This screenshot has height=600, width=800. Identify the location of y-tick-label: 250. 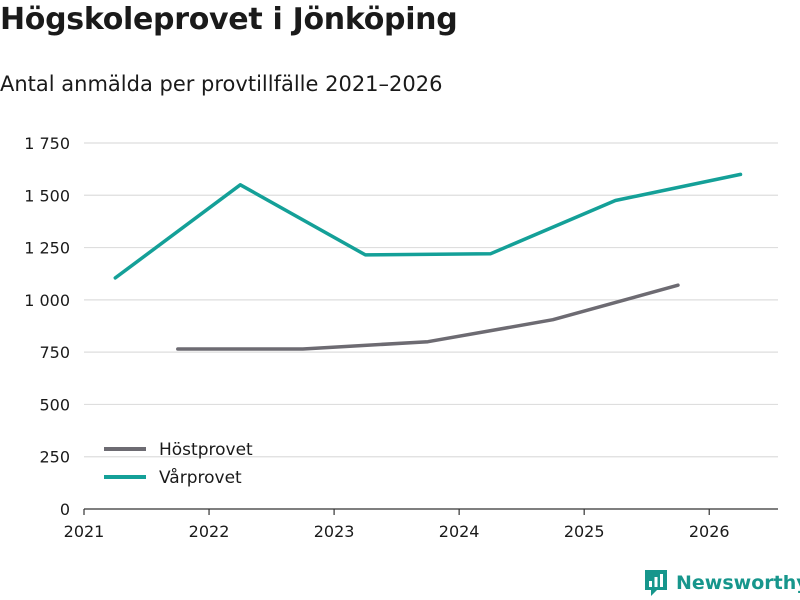
(54, 457).